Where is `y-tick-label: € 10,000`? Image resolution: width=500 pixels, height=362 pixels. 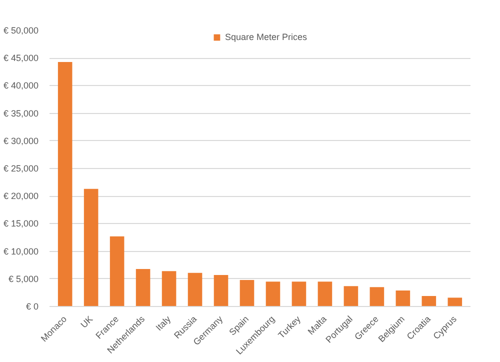 y-tick-label: € 10,000 is located at coordinates (21, 251).